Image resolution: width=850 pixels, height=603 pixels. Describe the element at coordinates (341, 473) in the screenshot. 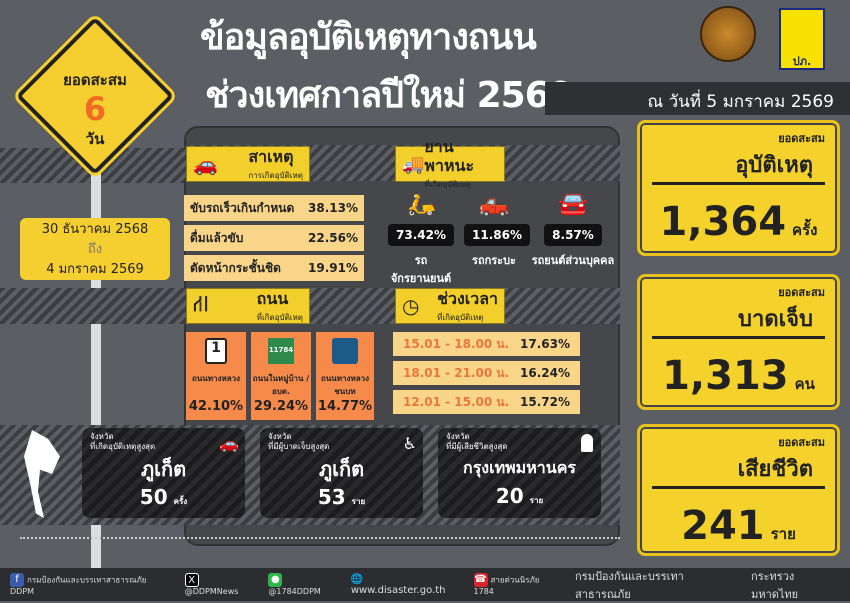

I see `province-card: จังหวัด ที่มีผู้บาดเจ็บสูงสุด ภูเก็ต 53 ราย ♿` at that location.